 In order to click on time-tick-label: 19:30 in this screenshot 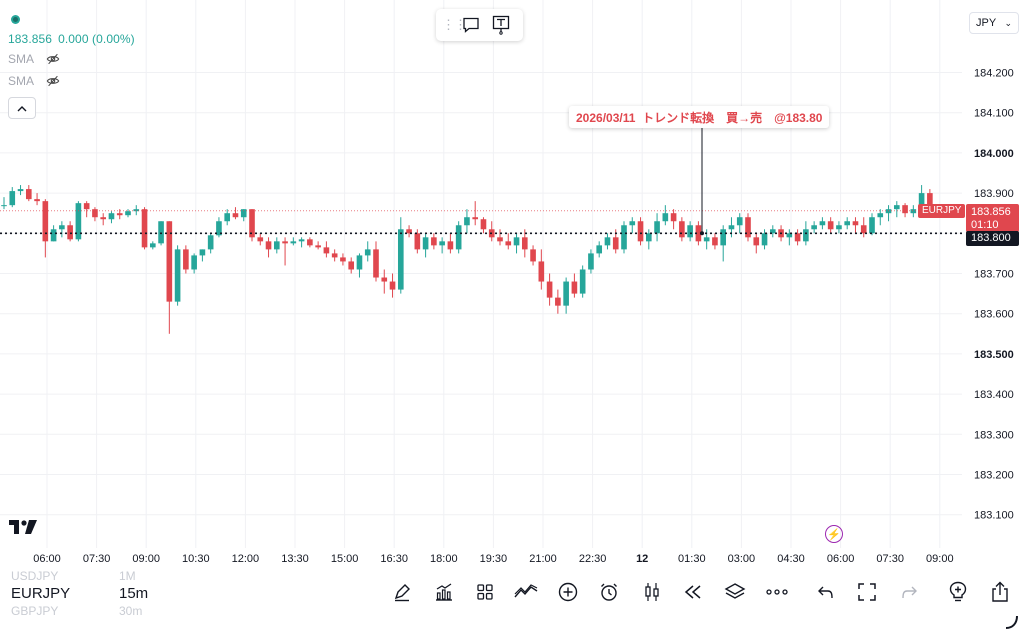, I will do `click(494, 559)`.